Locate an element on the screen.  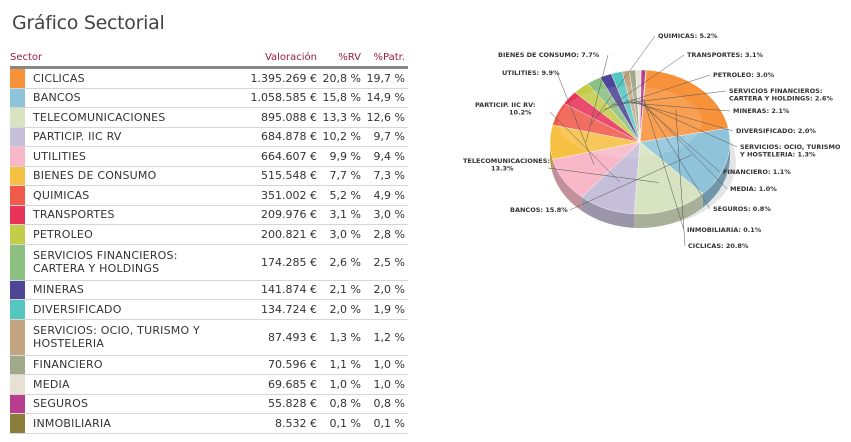
sector-name: QUIMICAS is located at coordinates (126, 195).